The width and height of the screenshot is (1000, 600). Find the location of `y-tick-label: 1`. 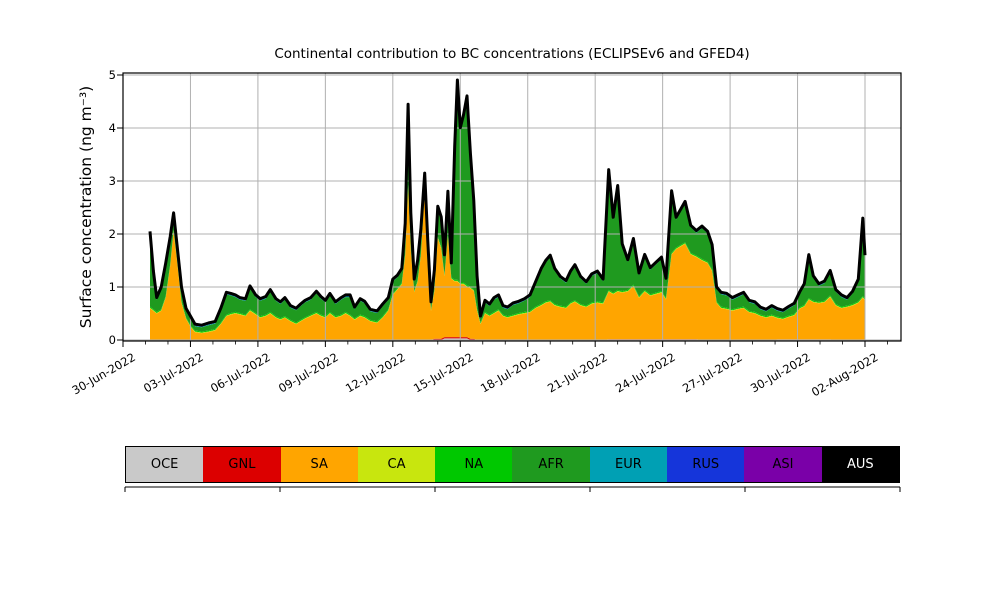

y-tick-label: 1 is located at coordinates (112, 286).